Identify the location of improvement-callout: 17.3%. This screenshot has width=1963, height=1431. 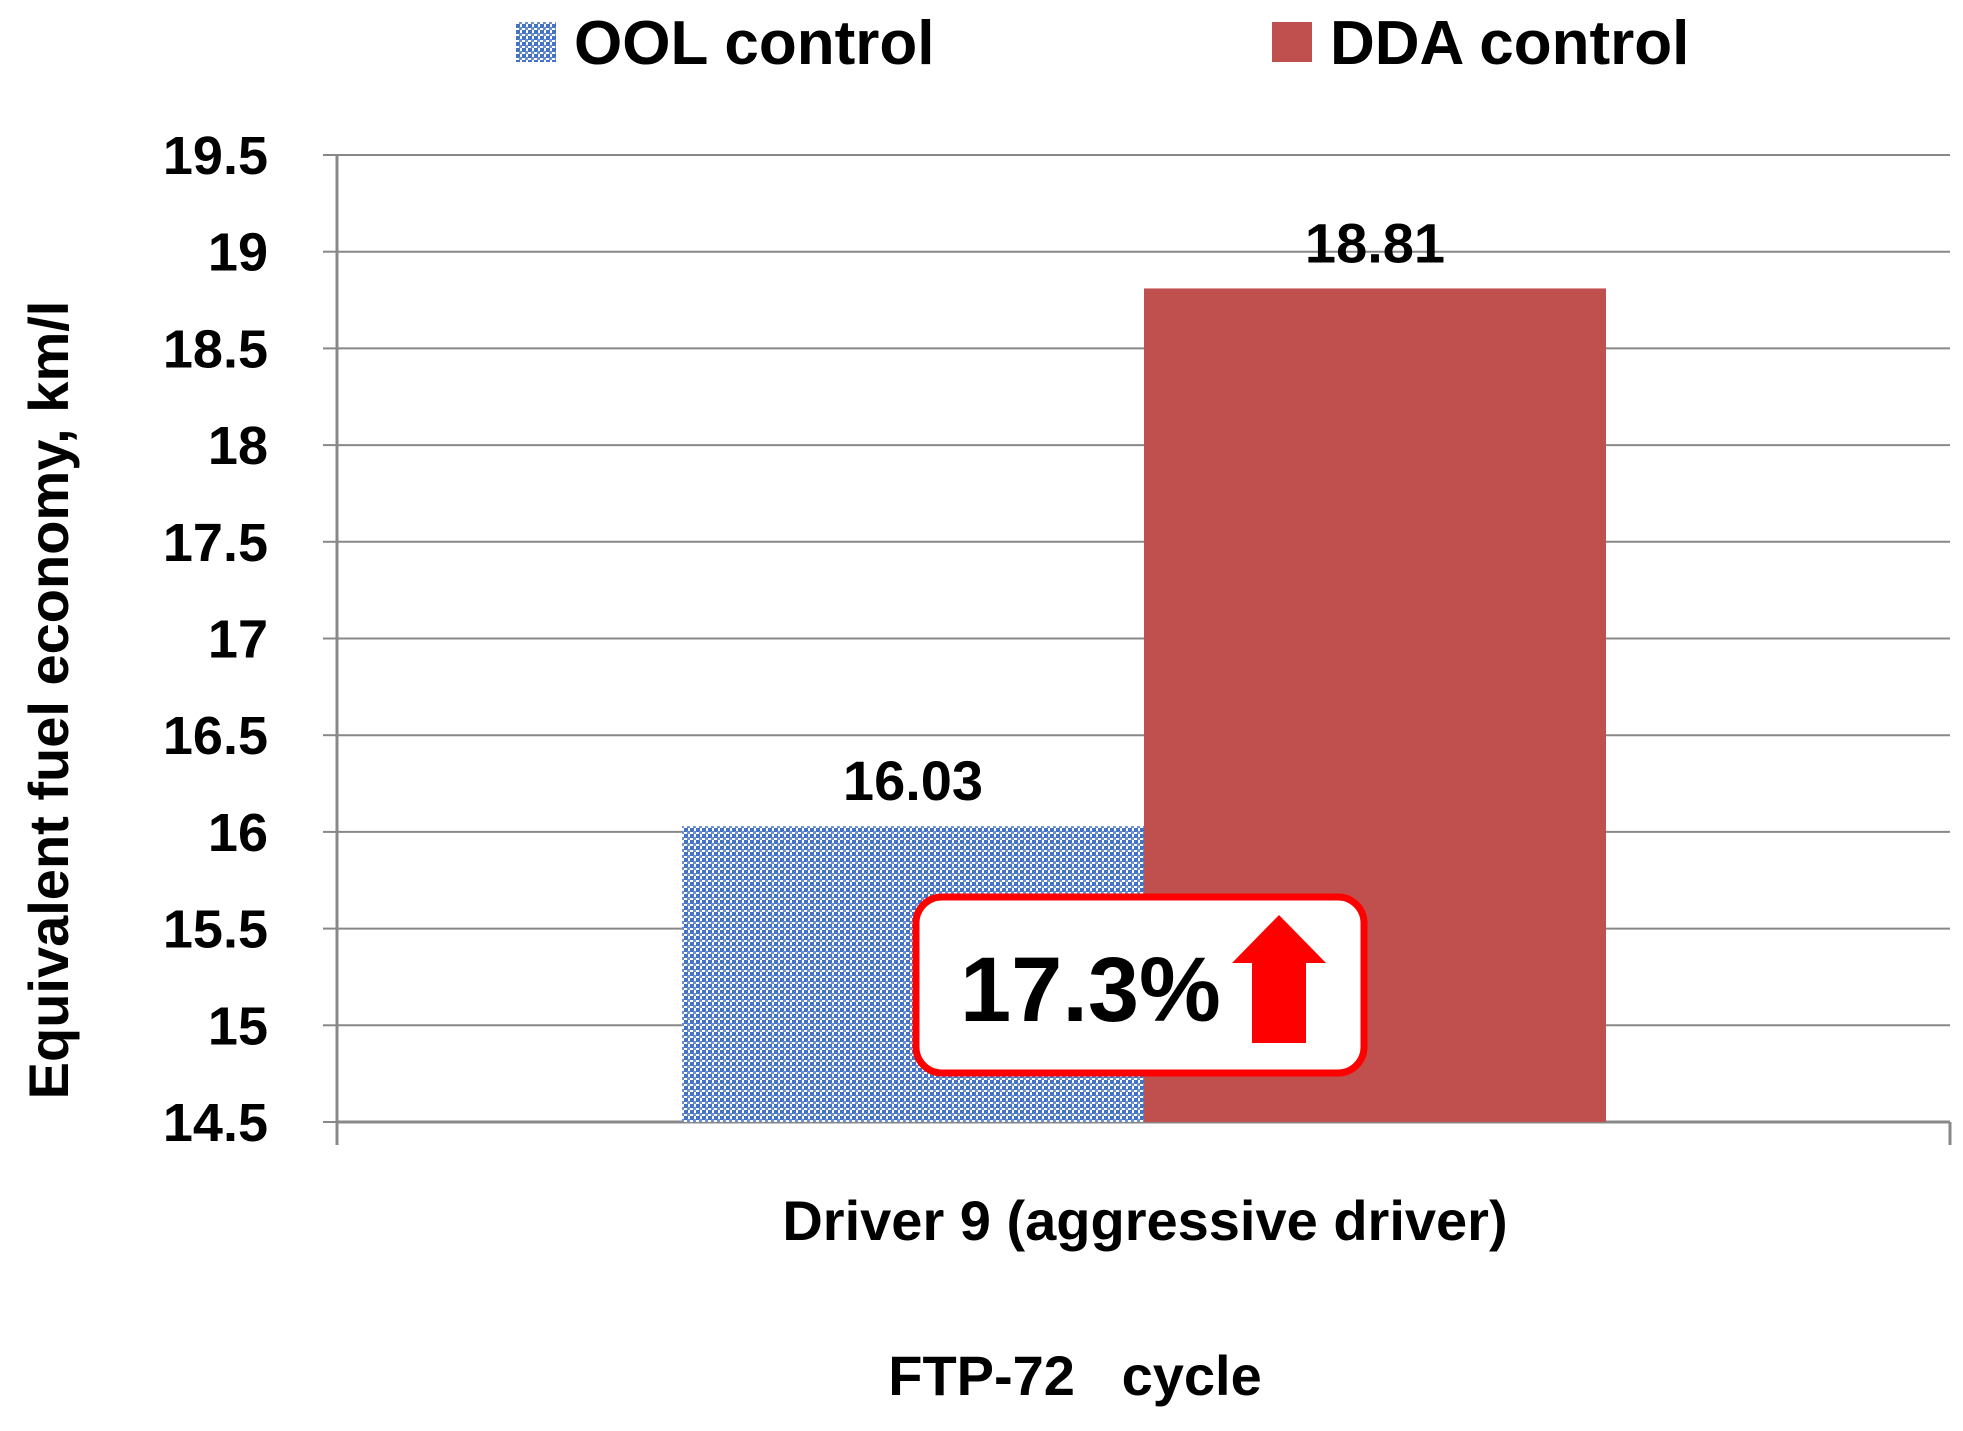
(1140, 985).